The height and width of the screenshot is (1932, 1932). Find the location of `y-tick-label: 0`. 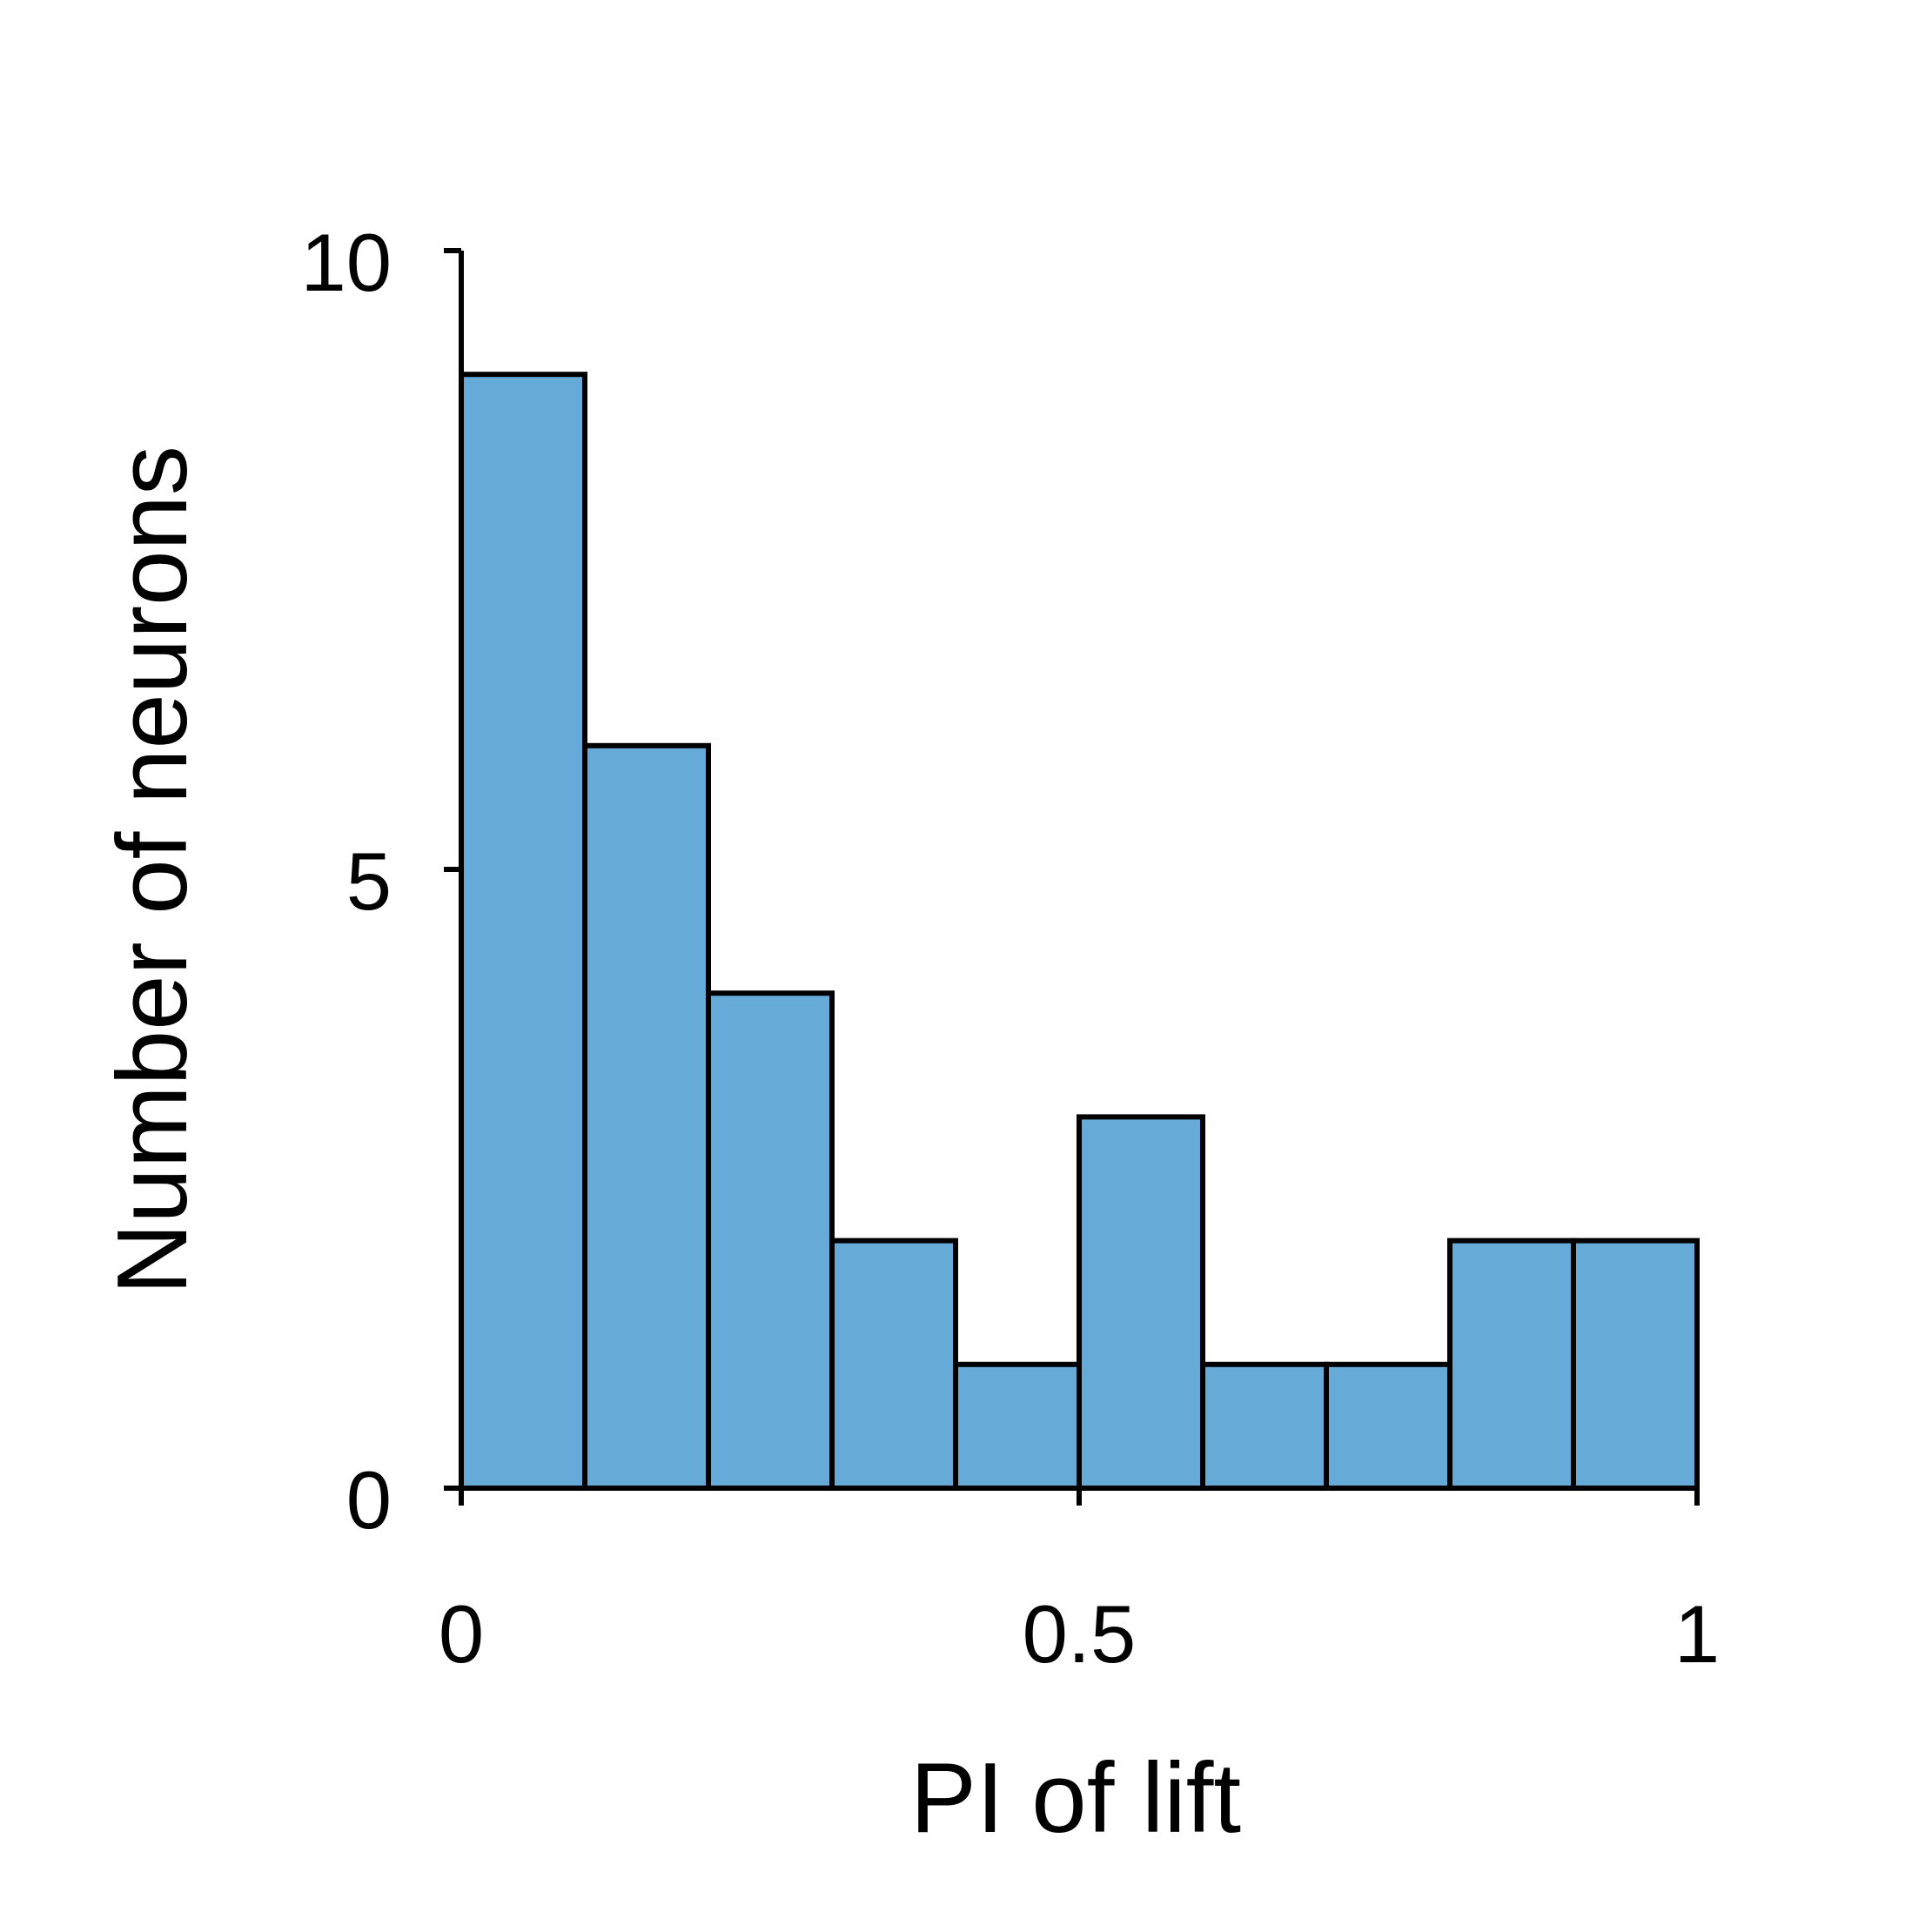

y-tick-label: 0 is located at coordinates (369, 1500).